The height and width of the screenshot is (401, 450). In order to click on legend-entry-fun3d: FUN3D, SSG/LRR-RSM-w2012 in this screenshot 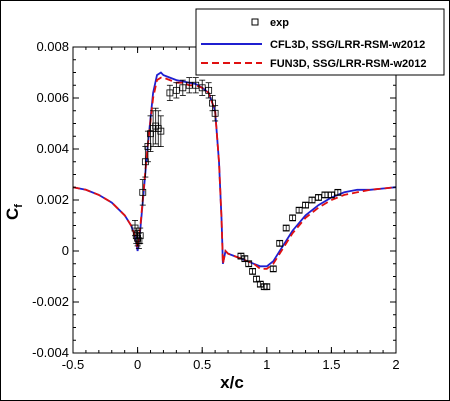, I will do `click(348, 64)`.